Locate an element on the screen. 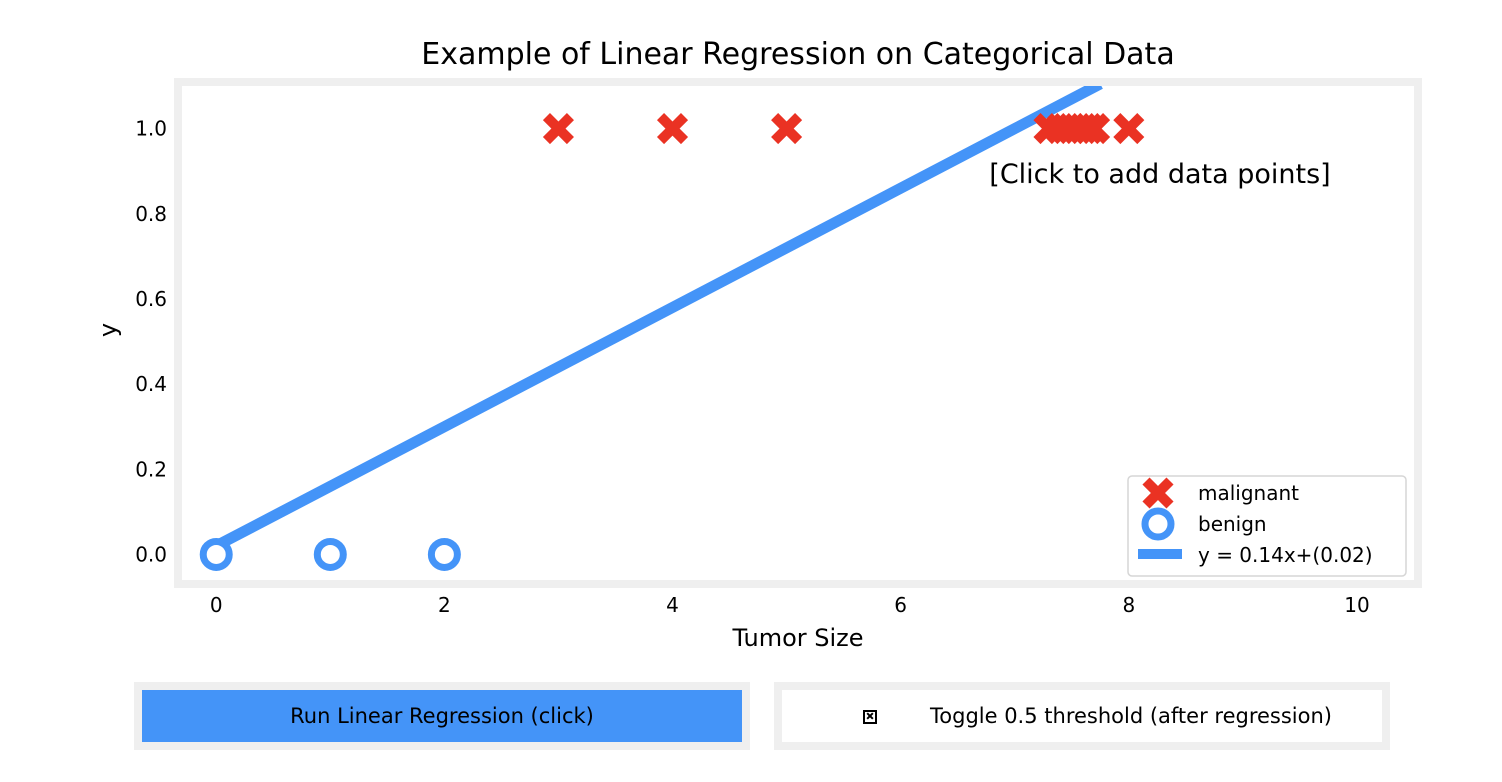 The width and height of the screenshot is (1502, 782). legend-box is located at coordinates (1267, 526).